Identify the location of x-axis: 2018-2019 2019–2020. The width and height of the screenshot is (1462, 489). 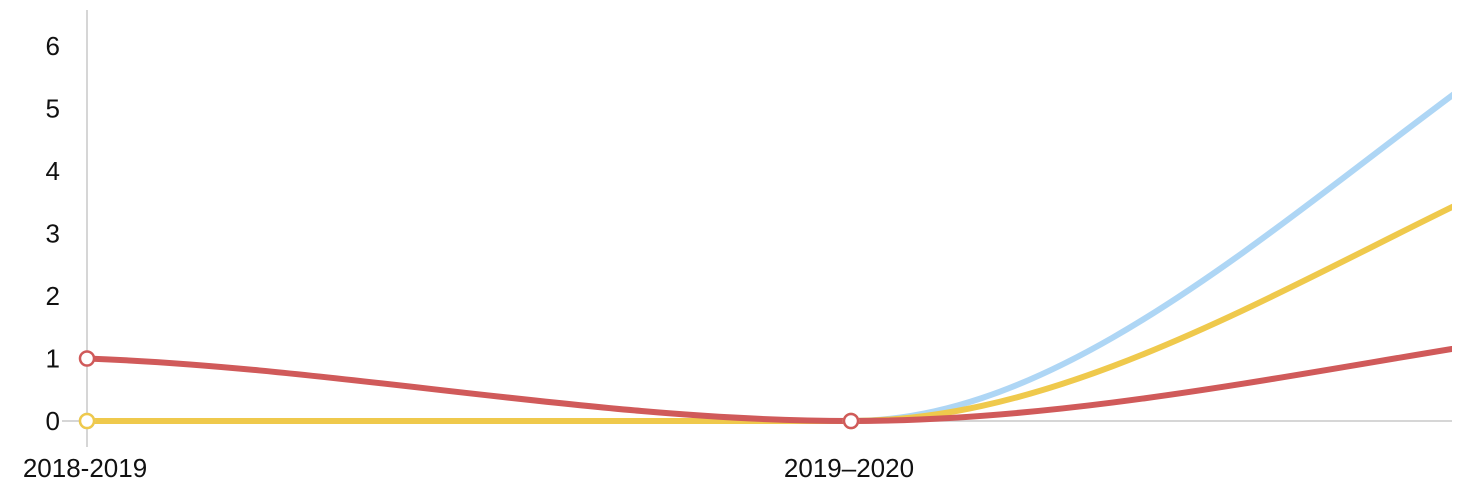
(737, 451).